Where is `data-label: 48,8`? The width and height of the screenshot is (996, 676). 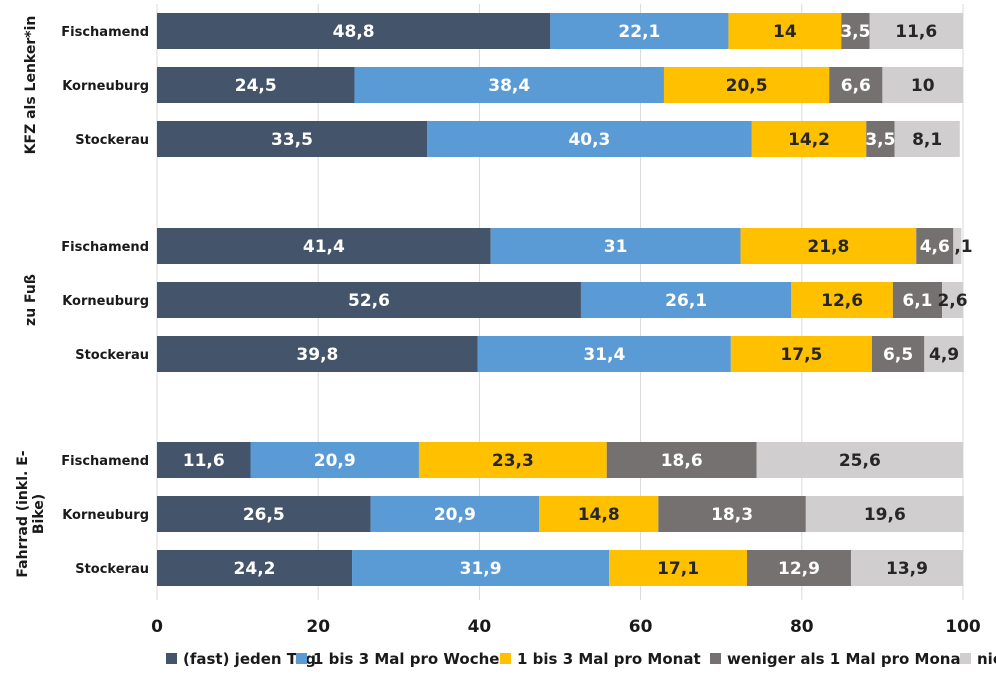 data-label: 48,8 is located at coordinates (354, 32).